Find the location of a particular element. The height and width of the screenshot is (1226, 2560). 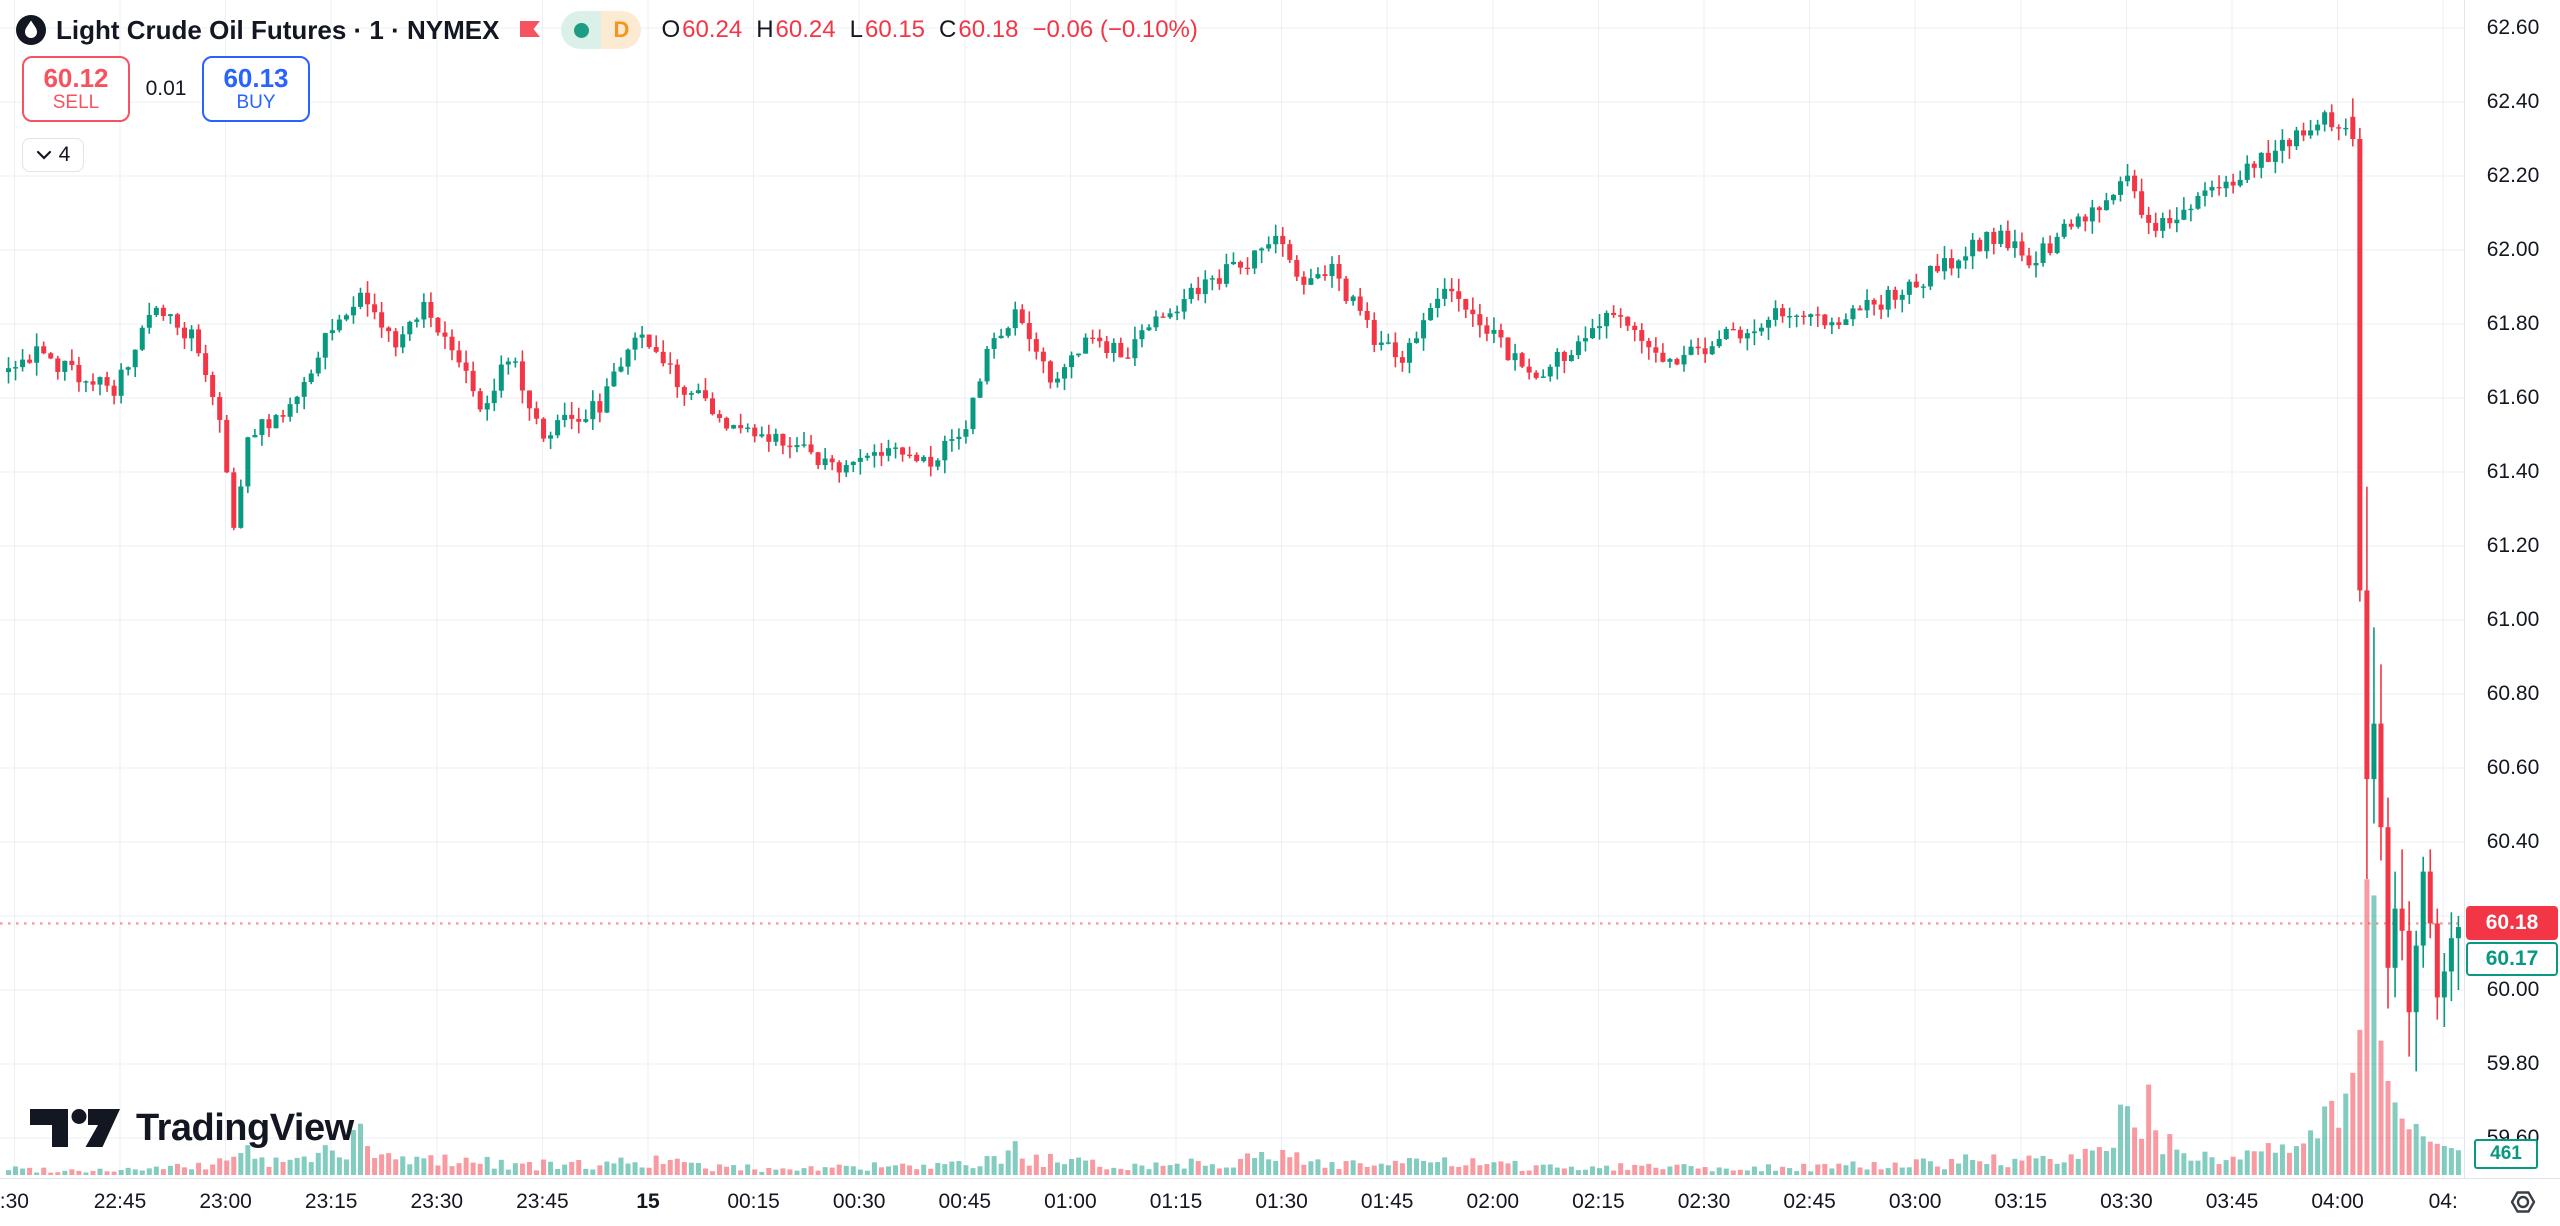

trade-panel: 60.12 SELL 0.01 60.13 BUY is located at coordinates (166, 89).